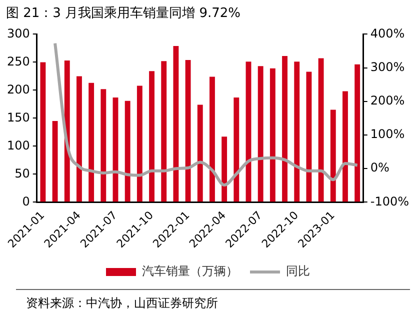 The image size is (416, 320). What do you see at coordinates (18, 89) in the screenshot?
I see `y-tick-label: 200` at bounding box center [18, 89].